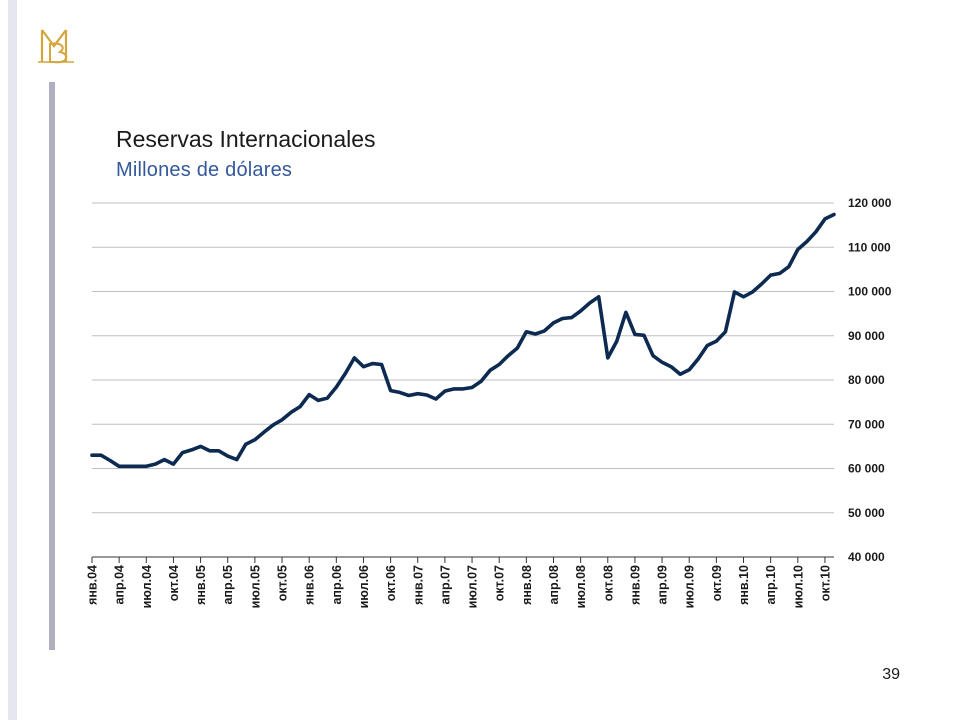  I want to click on x-tick-label: июл.05, so click(255, 586).